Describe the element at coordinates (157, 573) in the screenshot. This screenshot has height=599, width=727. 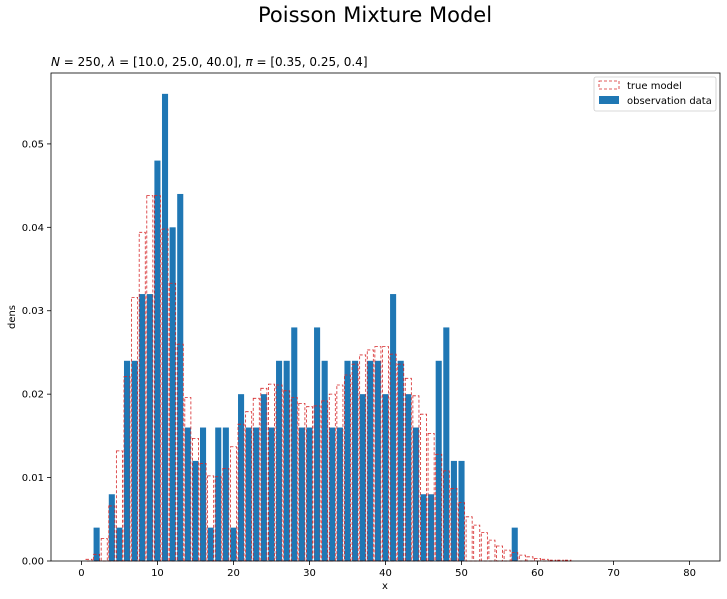
I see `x-tick-label: 10` at that location.